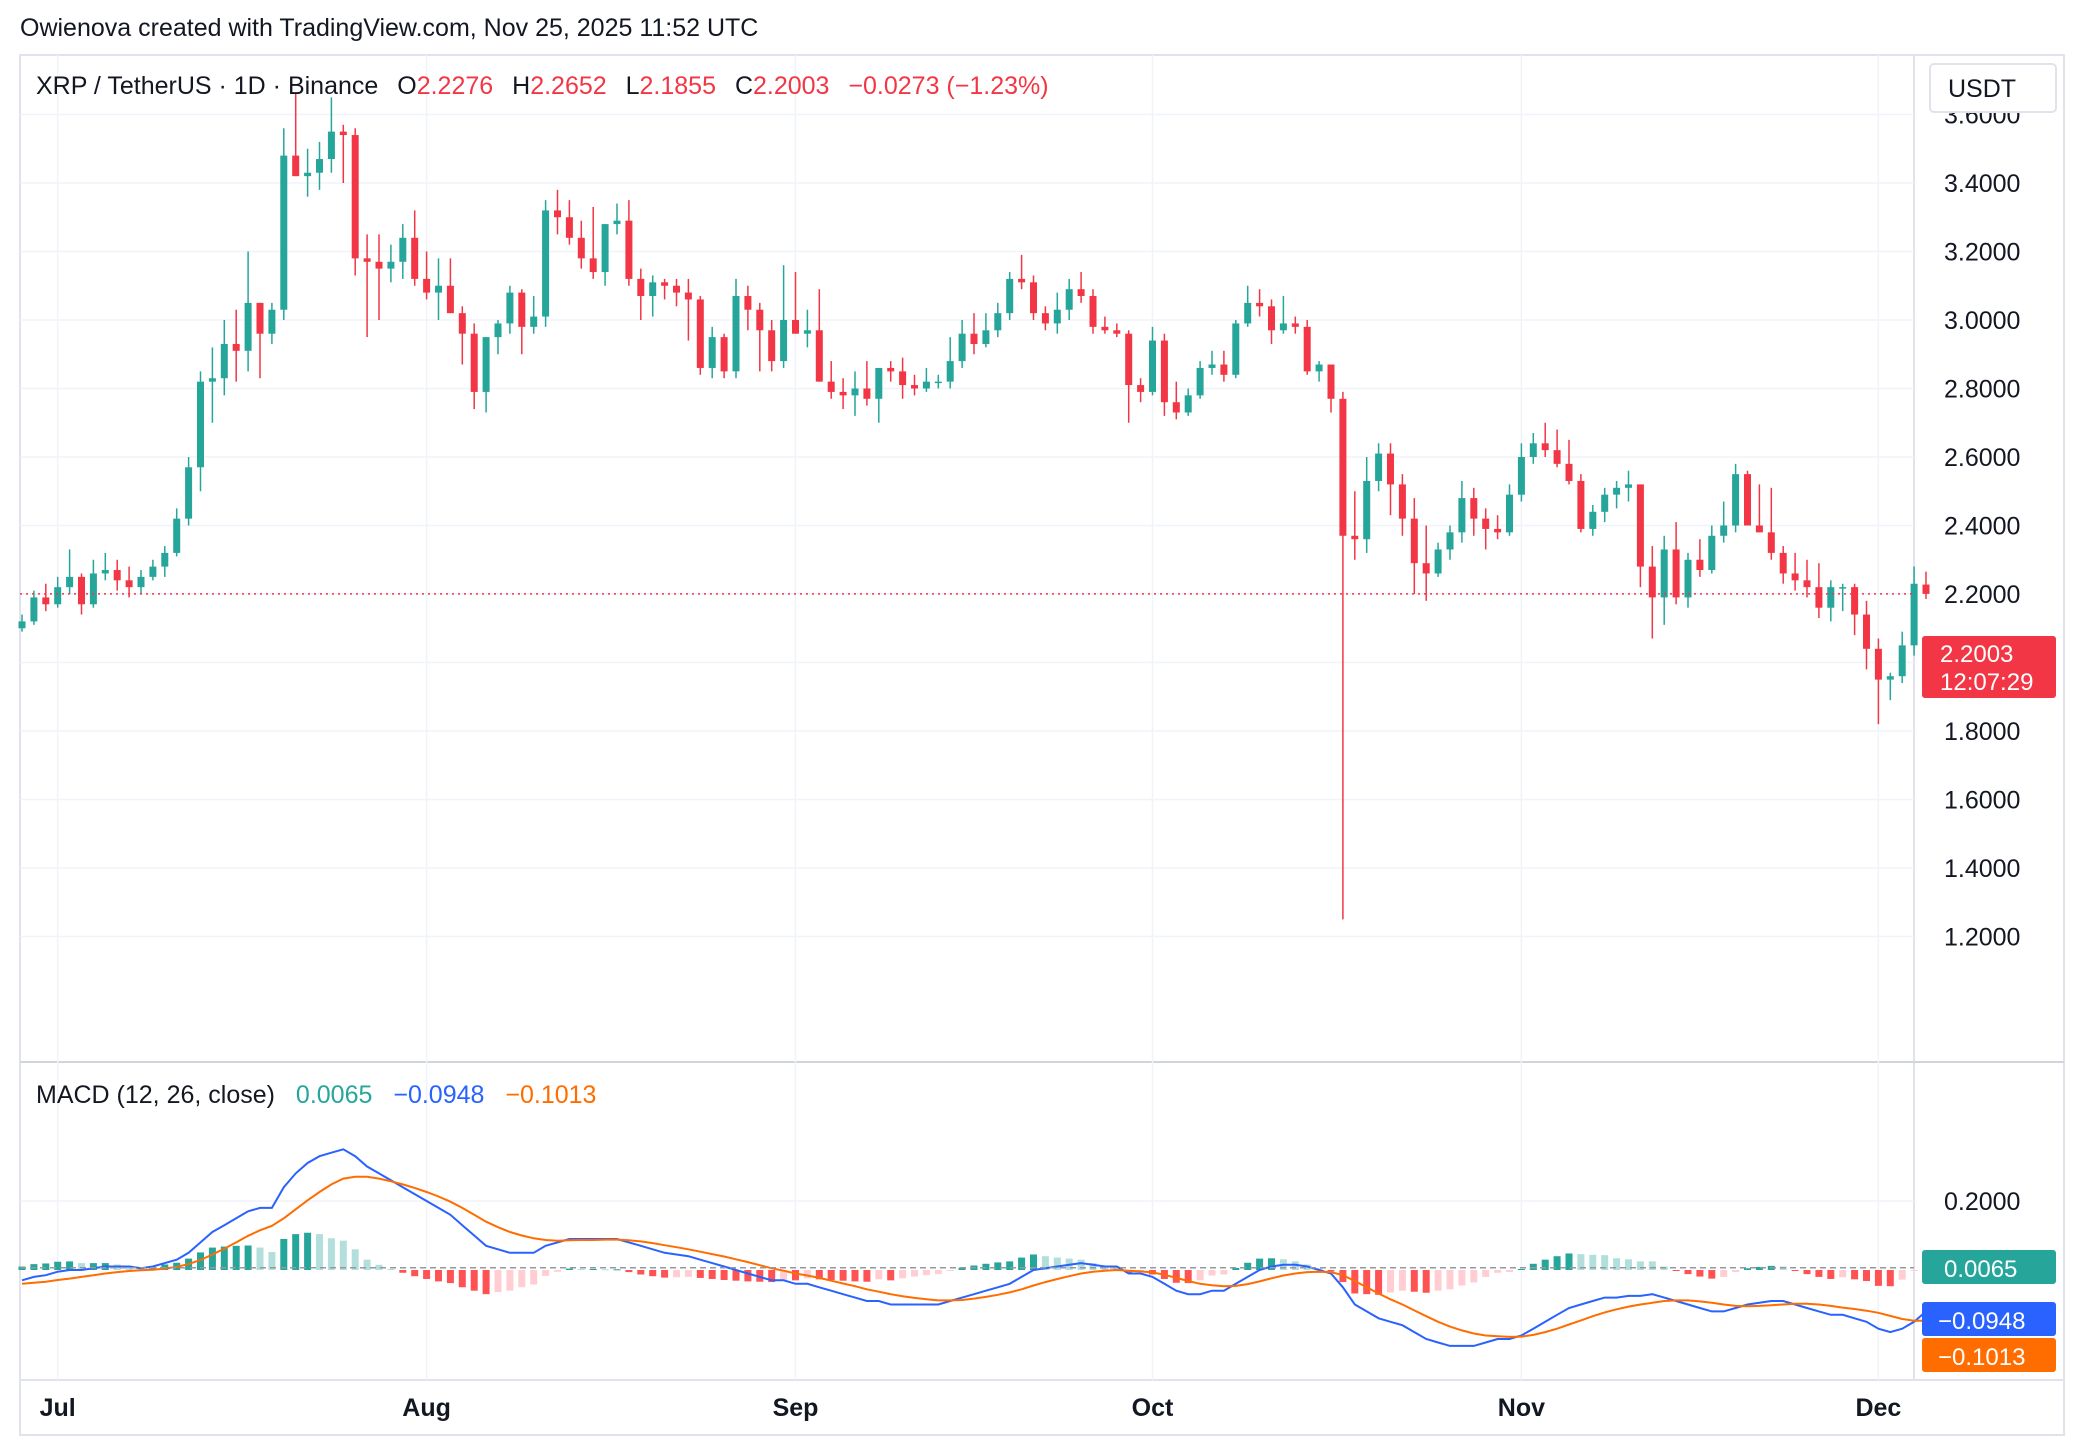 The height and width of the screenshot is (1454, 2084). What do you see at coordinates (1982, 732) in the screenshot?
I see `price-tick-label: 1.8000` at bounding box center [1982, 732].